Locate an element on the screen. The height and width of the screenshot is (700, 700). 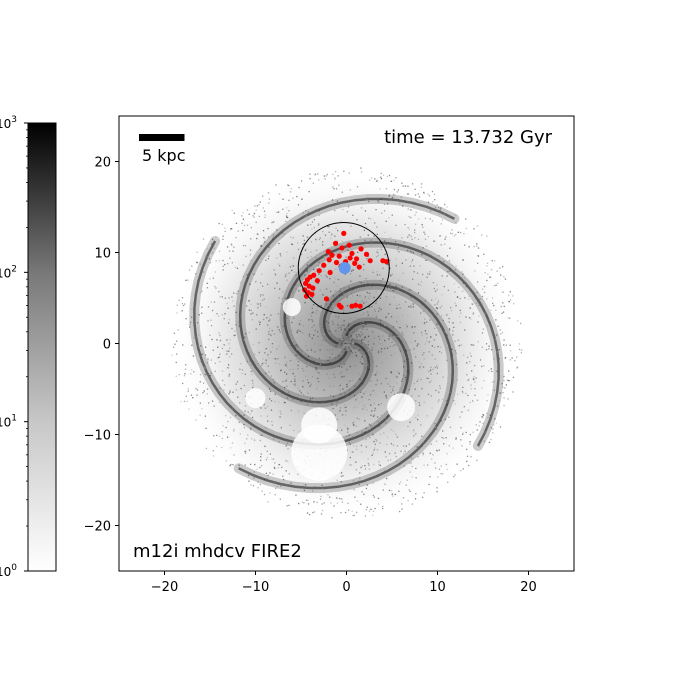
x-axis-ticks: −20 −10 0 10 20 is located at coordinates (344, 583).